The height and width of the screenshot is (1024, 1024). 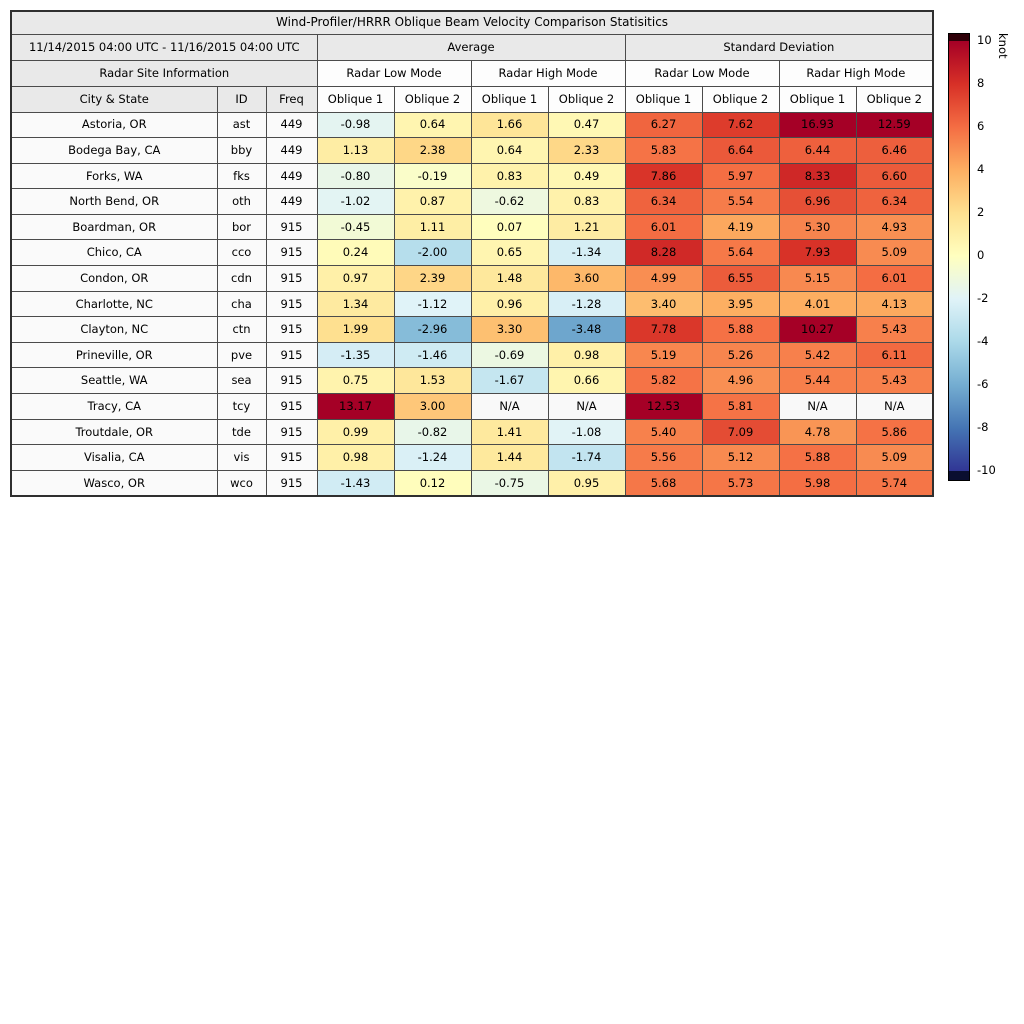 What do you see at coordinates (983, 427) in the screenshot?
I see `colorbar-tick-label: -8` at bounding box center [983, 427].